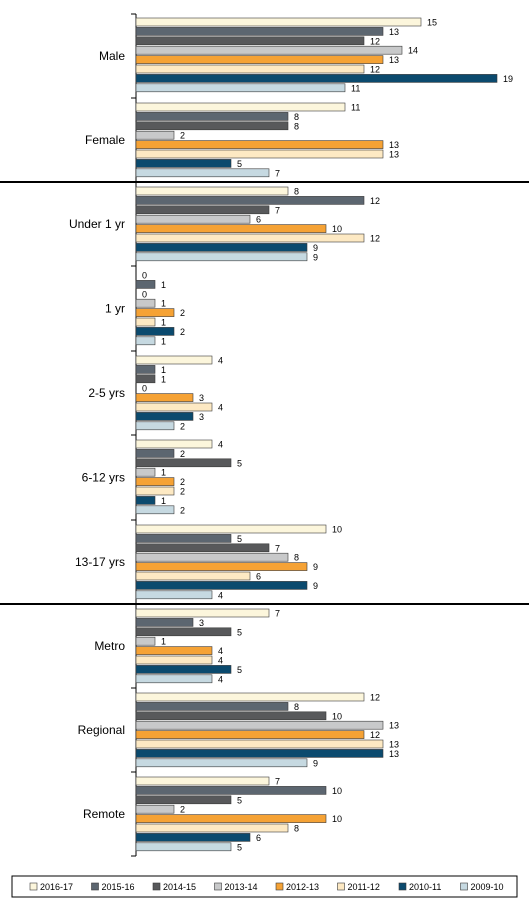 The image size is (529, 912). Describe the element at coordinates (118, 887) in the screenshot. I see `legend-label-2015-16: 2015-16` at that location.